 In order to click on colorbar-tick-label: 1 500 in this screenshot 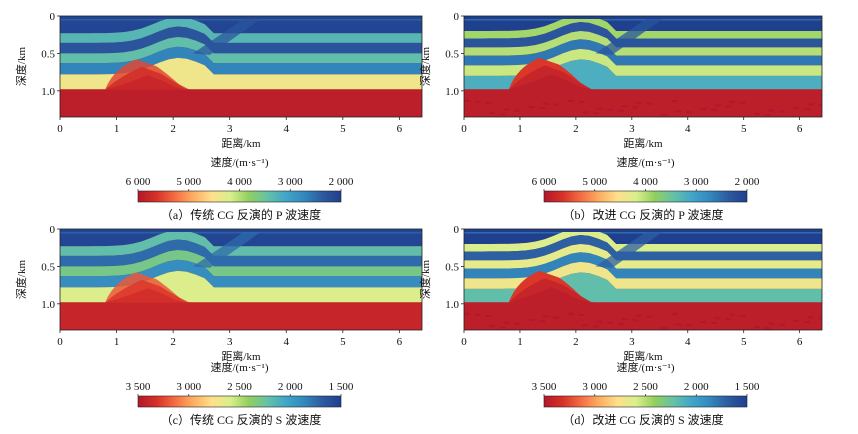, I will do `click(747, 387)`.